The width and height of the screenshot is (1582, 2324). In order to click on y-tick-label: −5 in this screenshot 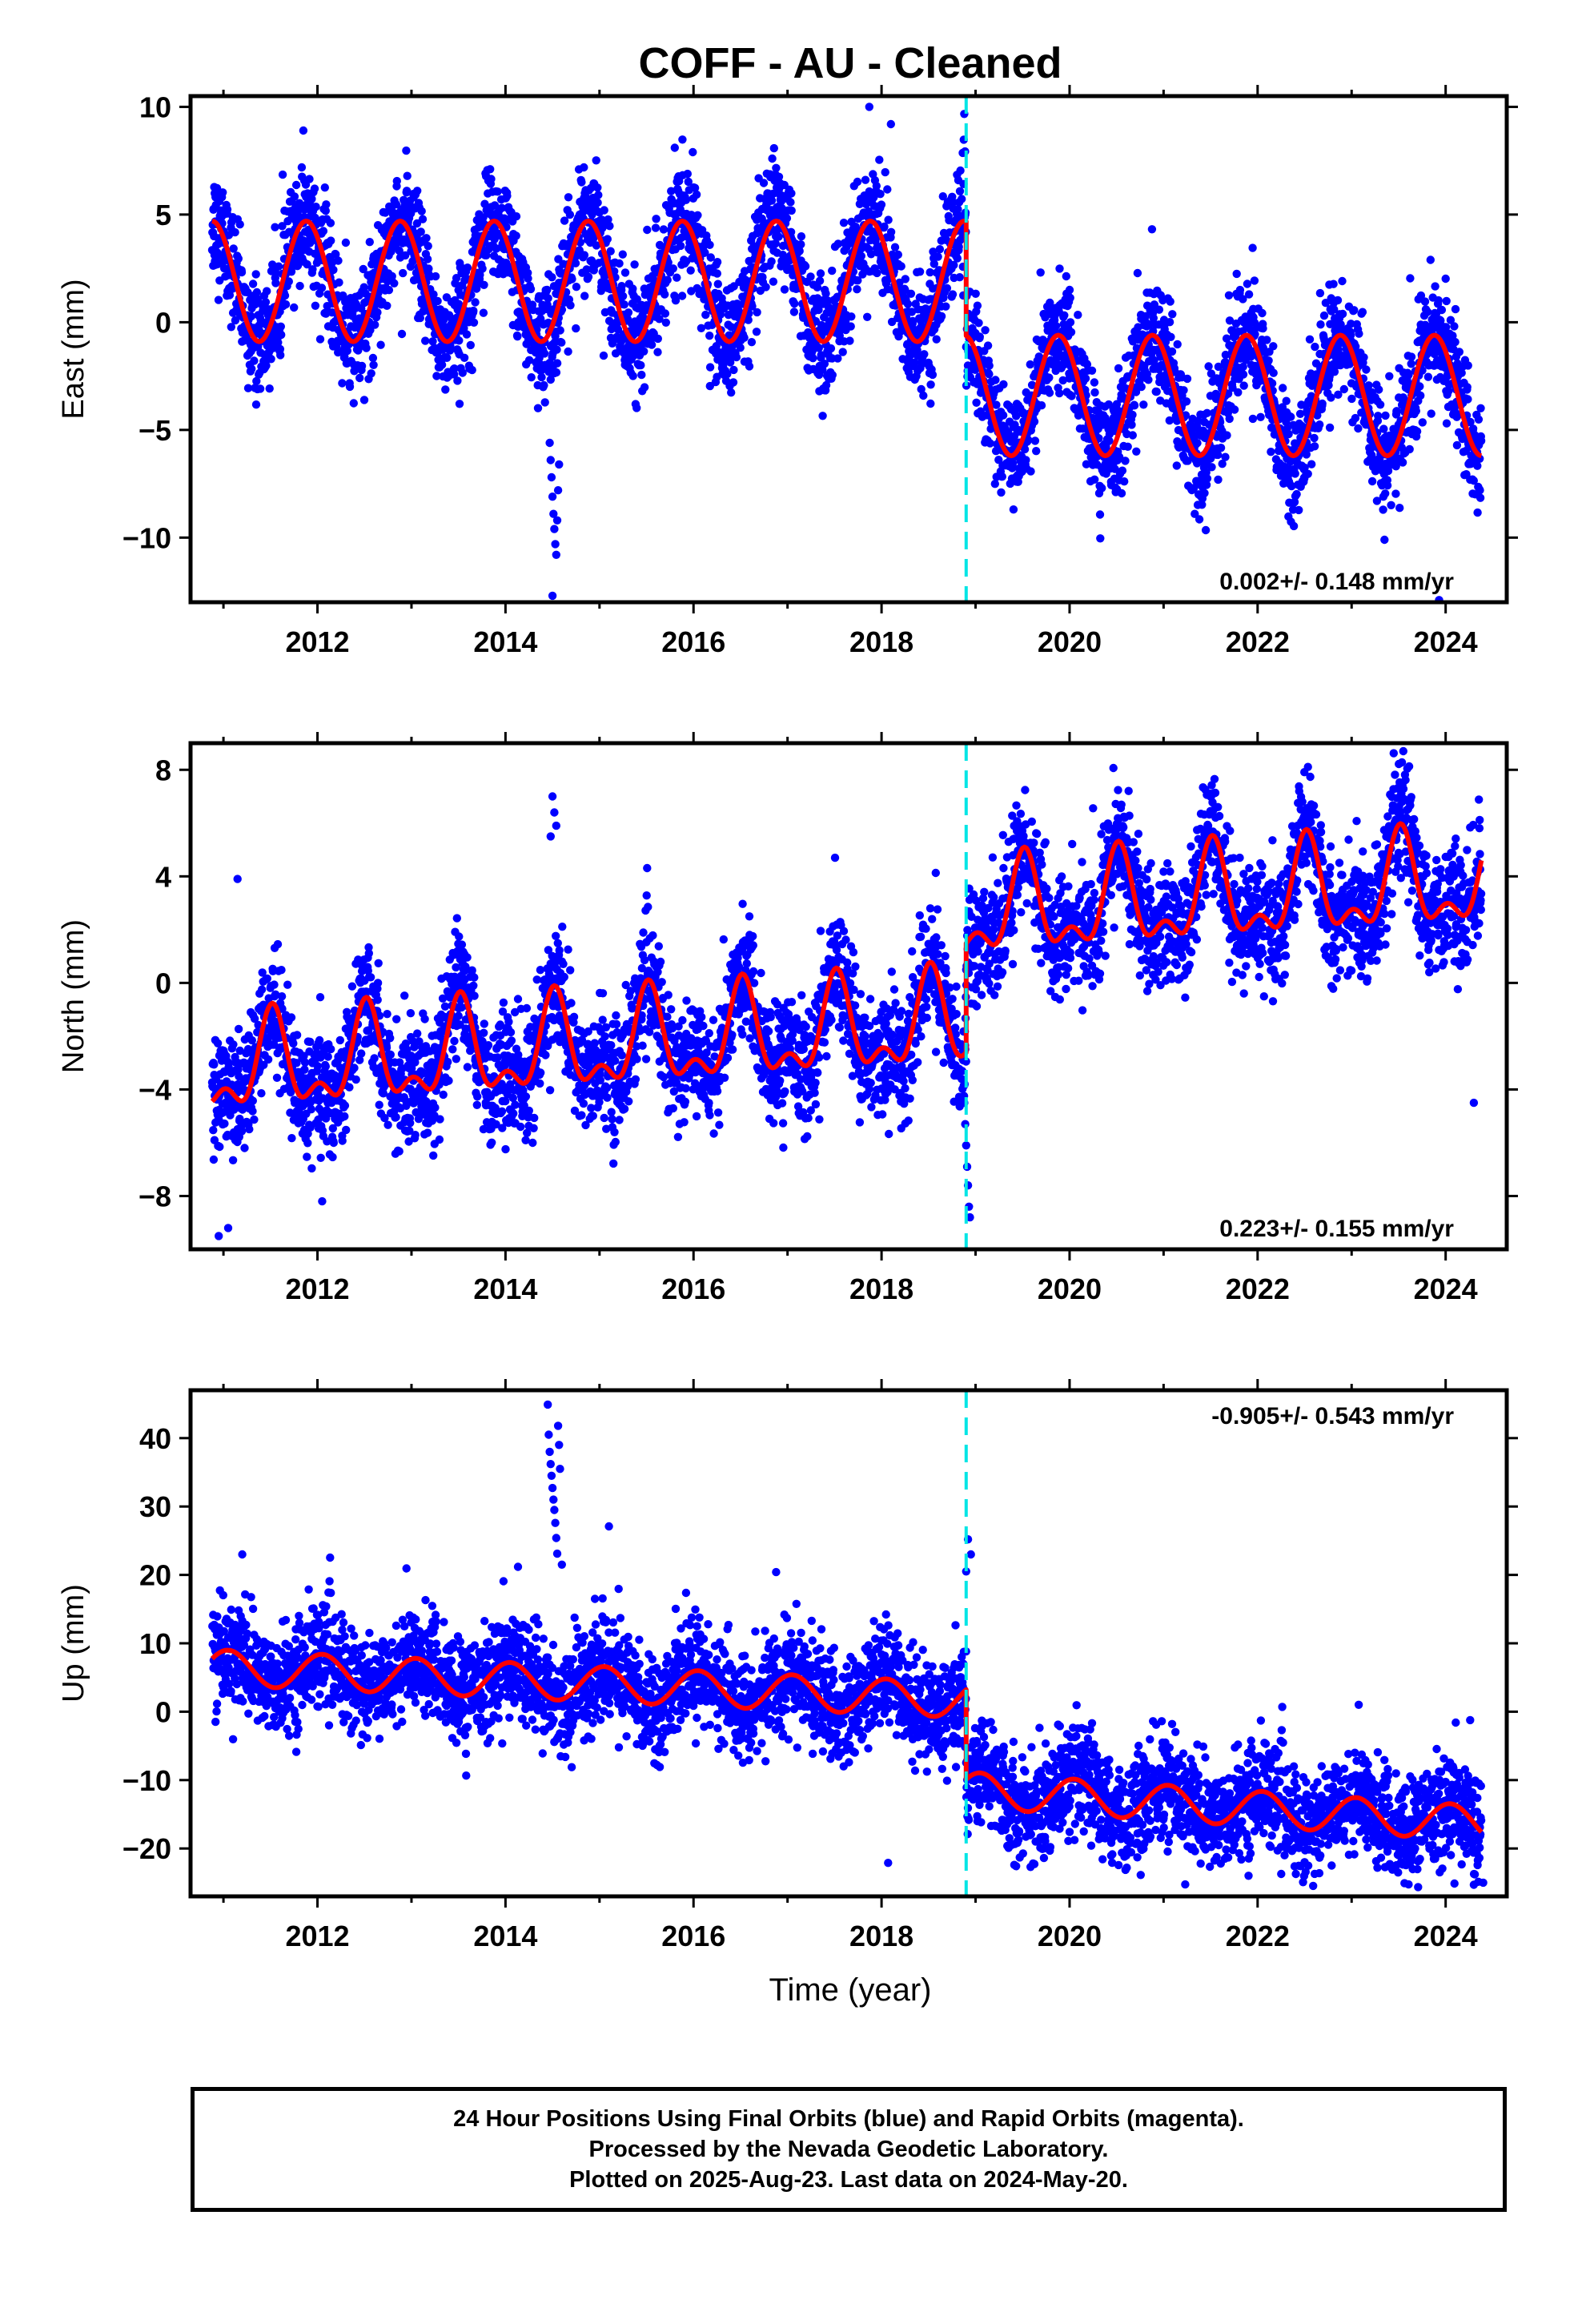, I will do `click(155, 430)`.